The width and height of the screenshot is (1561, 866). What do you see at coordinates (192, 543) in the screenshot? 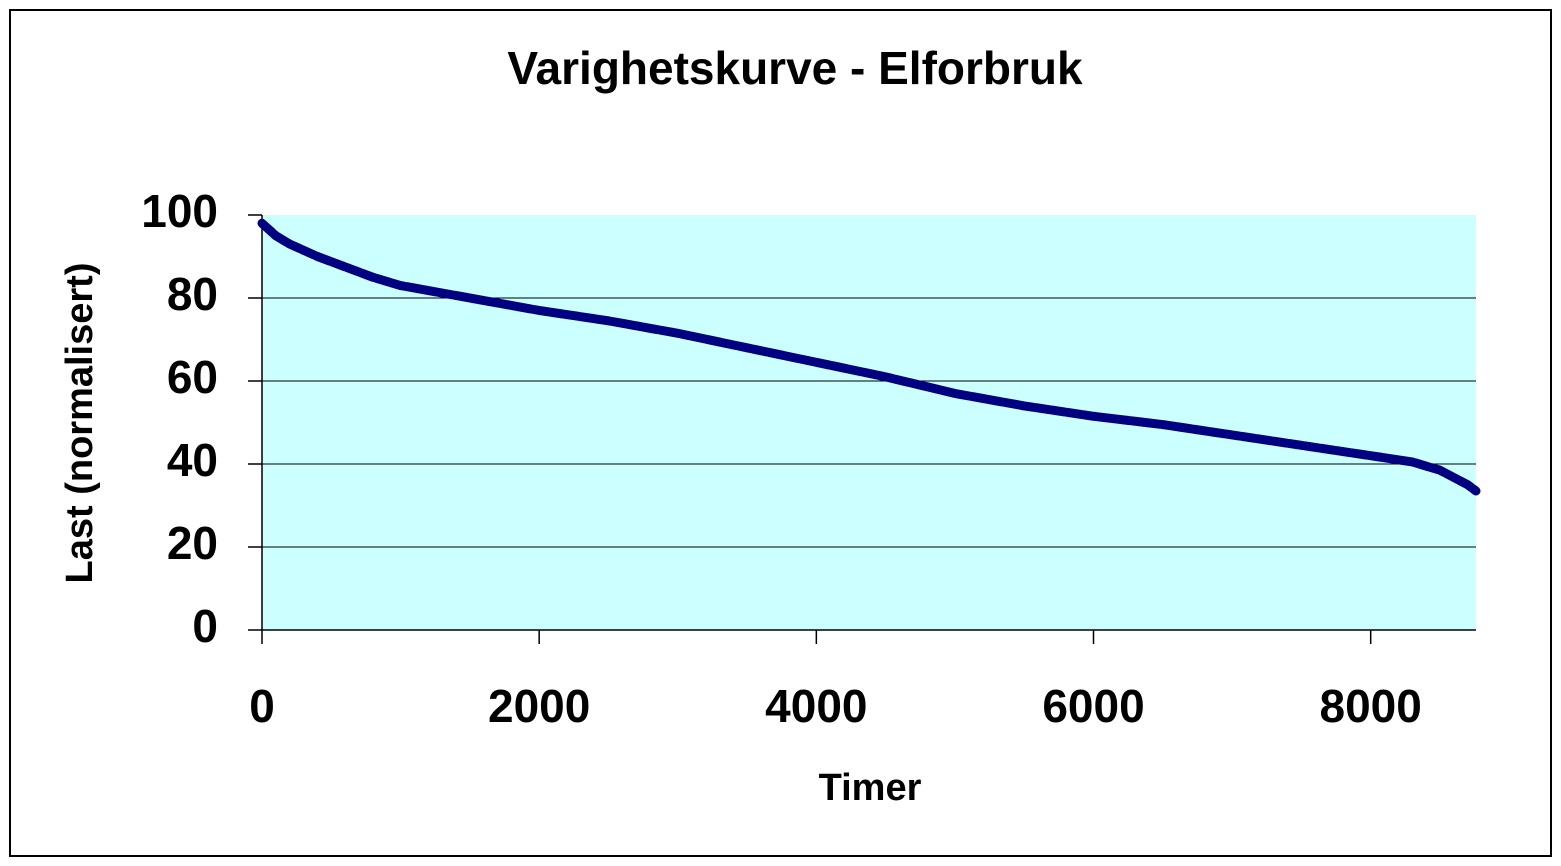
I see `y-tick-label: 20` at bounding box center [192, 543].